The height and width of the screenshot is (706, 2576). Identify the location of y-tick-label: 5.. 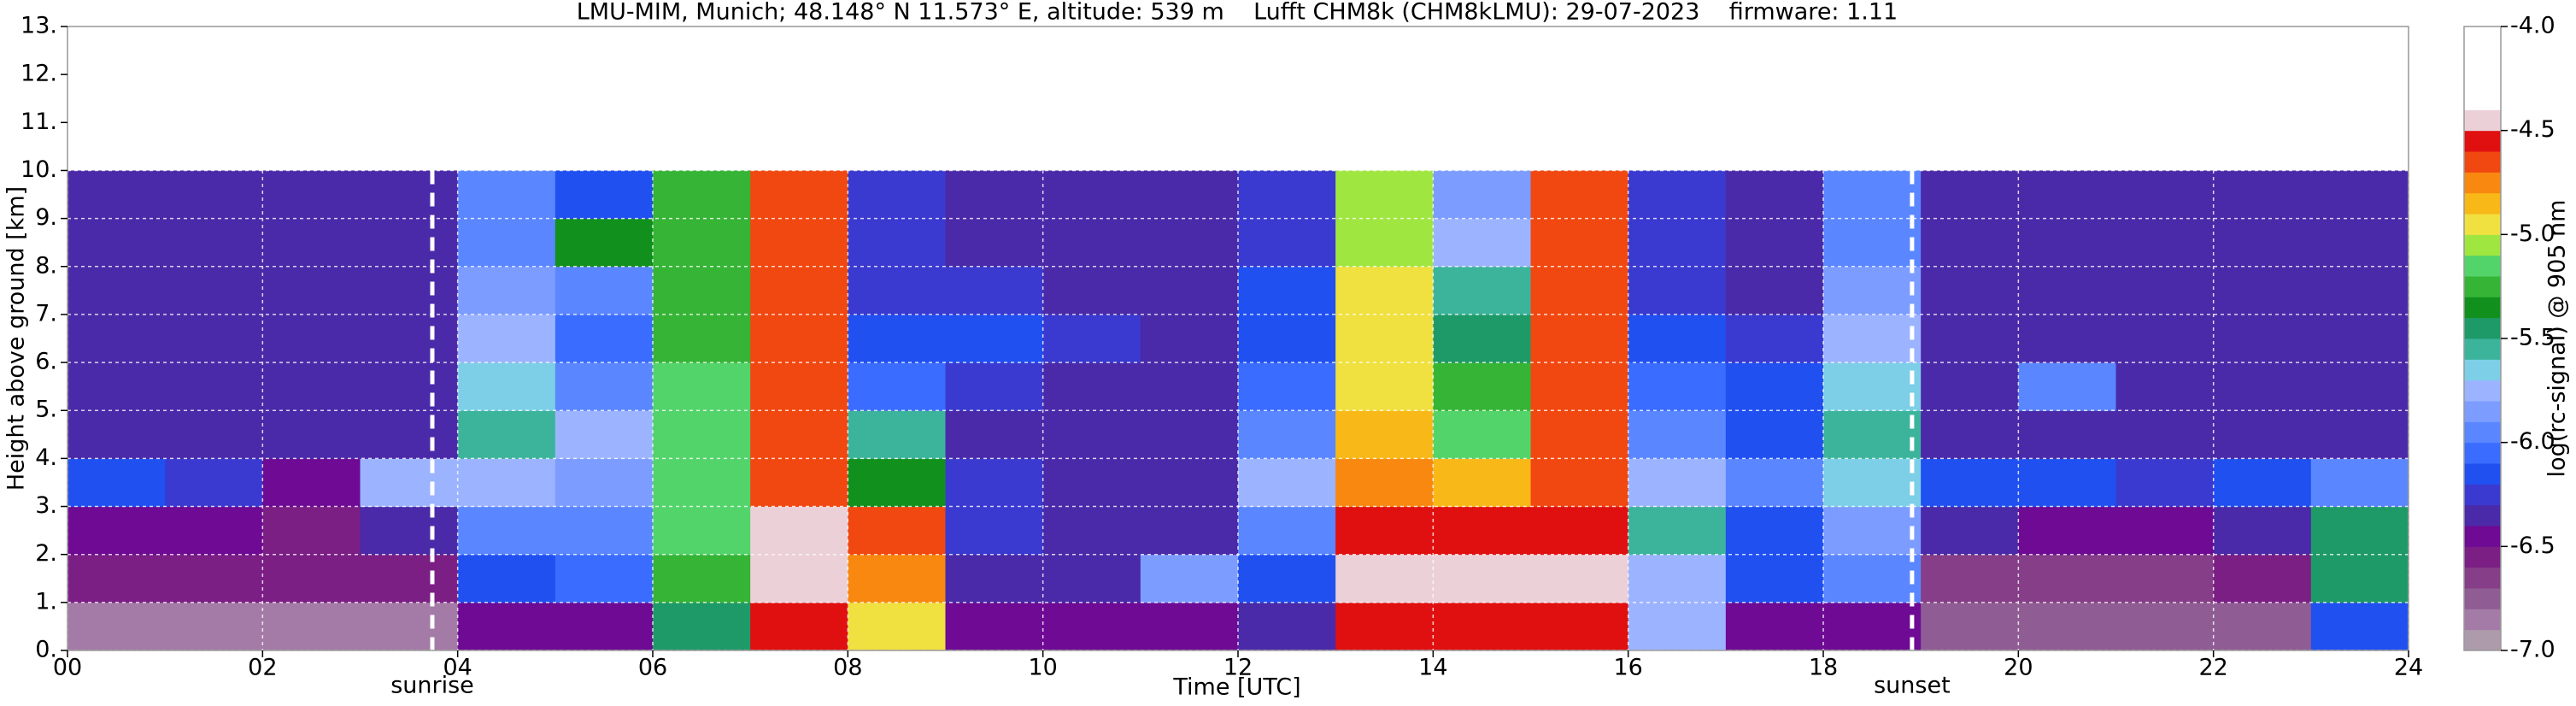
(46, 410).